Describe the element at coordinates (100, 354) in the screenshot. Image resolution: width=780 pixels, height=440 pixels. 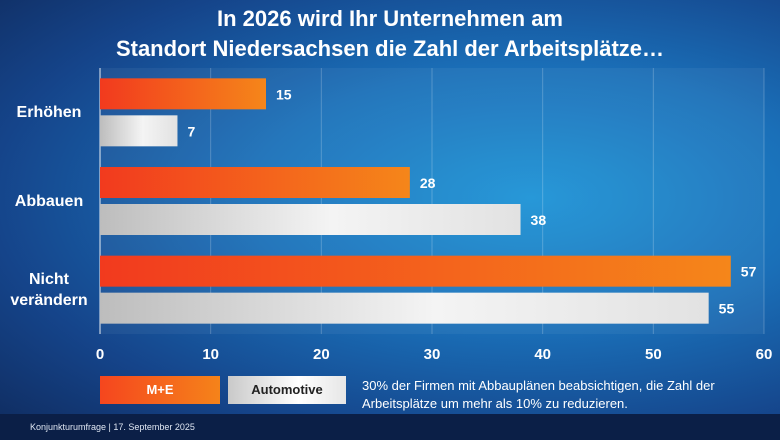
I see `x-tick-label: 0` at that location.